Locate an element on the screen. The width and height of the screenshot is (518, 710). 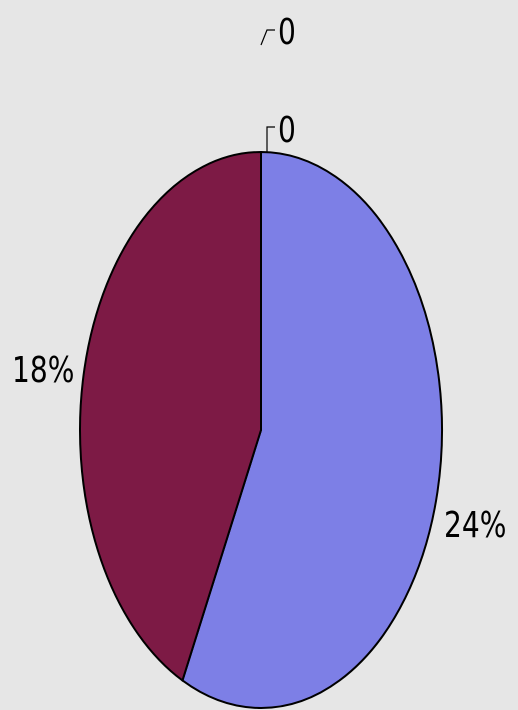
slice-label-4: 18% is located at coordinates (43, 370).